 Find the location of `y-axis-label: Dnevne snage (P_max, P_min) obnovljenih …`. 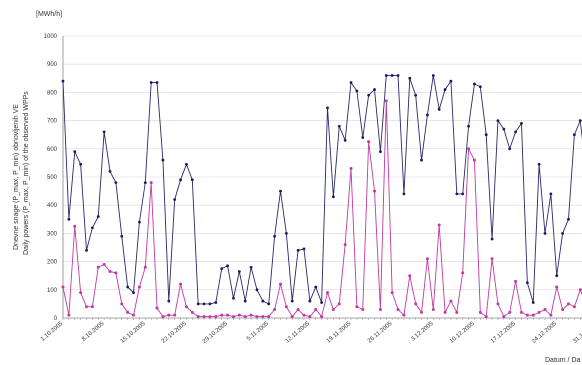

y-axis-label: Dnevne snage (P_max, P_min) obnovljenih … is located at coordinates (16, 177).